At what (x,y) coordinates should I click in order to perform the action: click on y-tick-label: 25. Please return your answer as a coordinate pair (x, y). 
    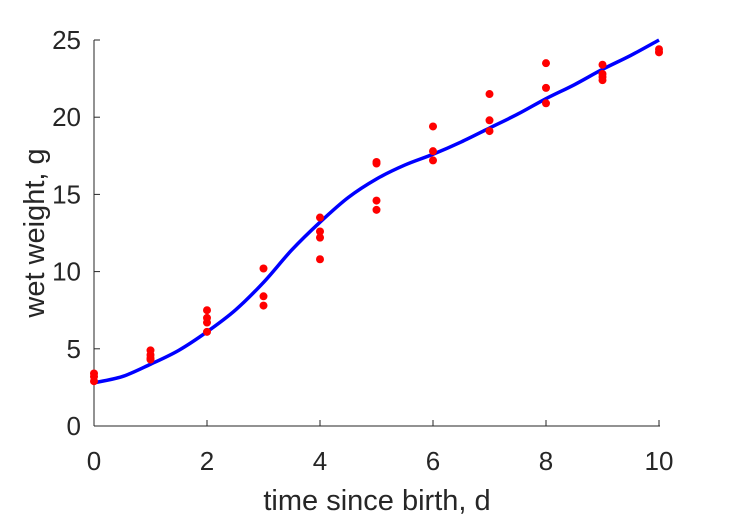
    Looking at the image, I should click on (66, 40).